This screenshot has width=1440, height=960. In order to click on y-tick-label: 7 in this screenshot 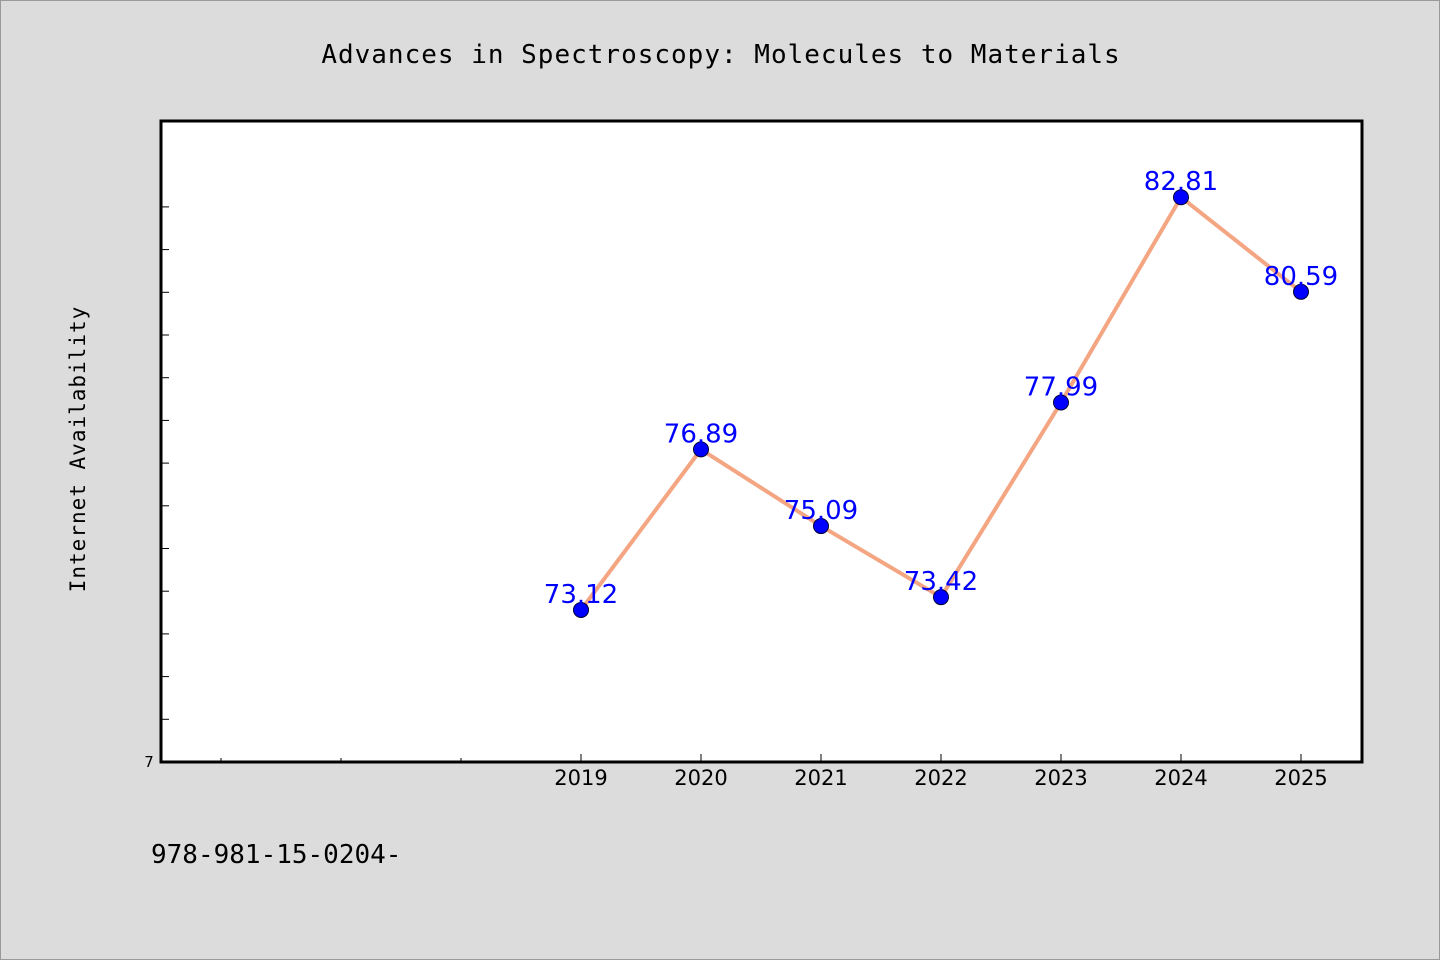, I will do `click(149, 762)`.